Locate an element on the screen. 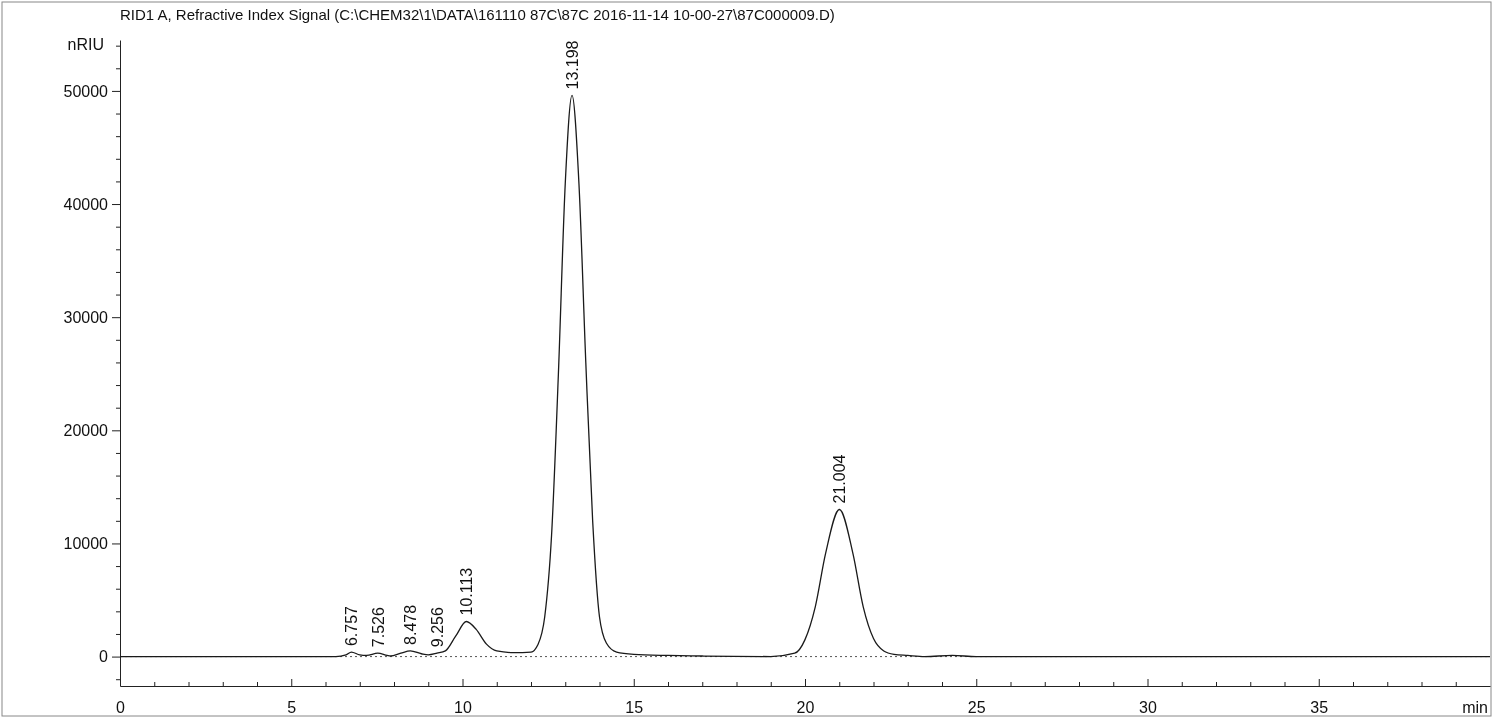 The image size is (1493, 718). x-axis-title: min is located at coordinates (1475, 707).